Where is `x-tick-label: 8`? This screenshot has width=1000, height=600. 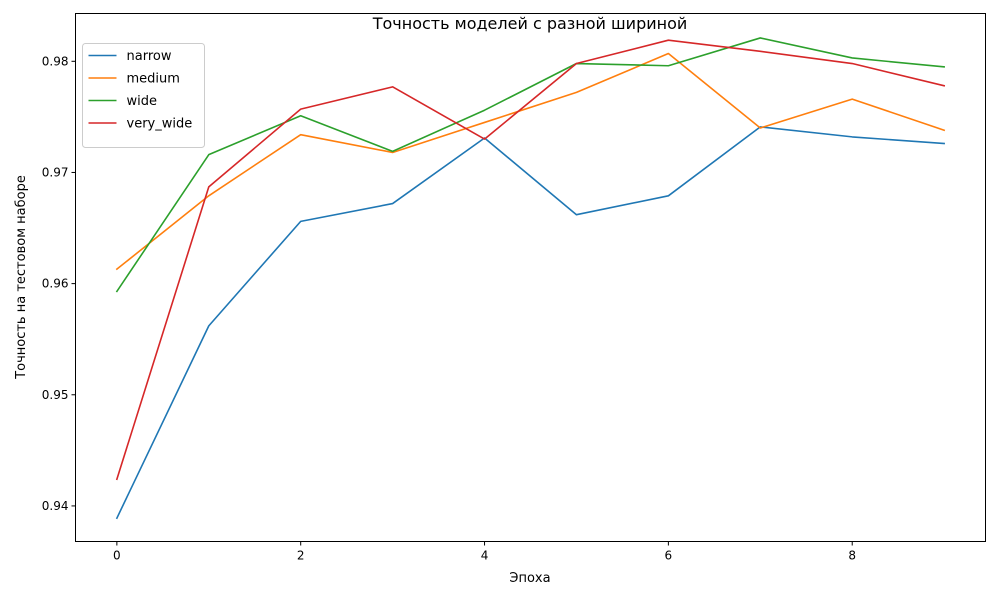 x-tick-label: 8 is located at coordinates (852, 556).